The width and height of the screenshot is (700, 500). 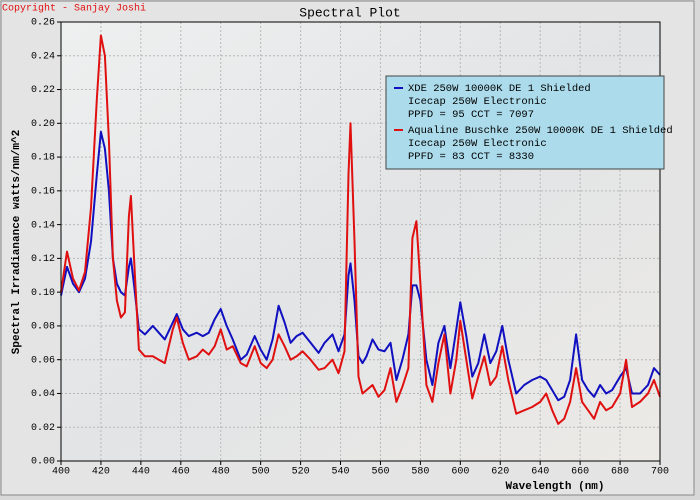 What do you see at coordinates (43, 191) in the screenshot?
I see `y-tick-label: 0.16` at bounding box center [43, 191].